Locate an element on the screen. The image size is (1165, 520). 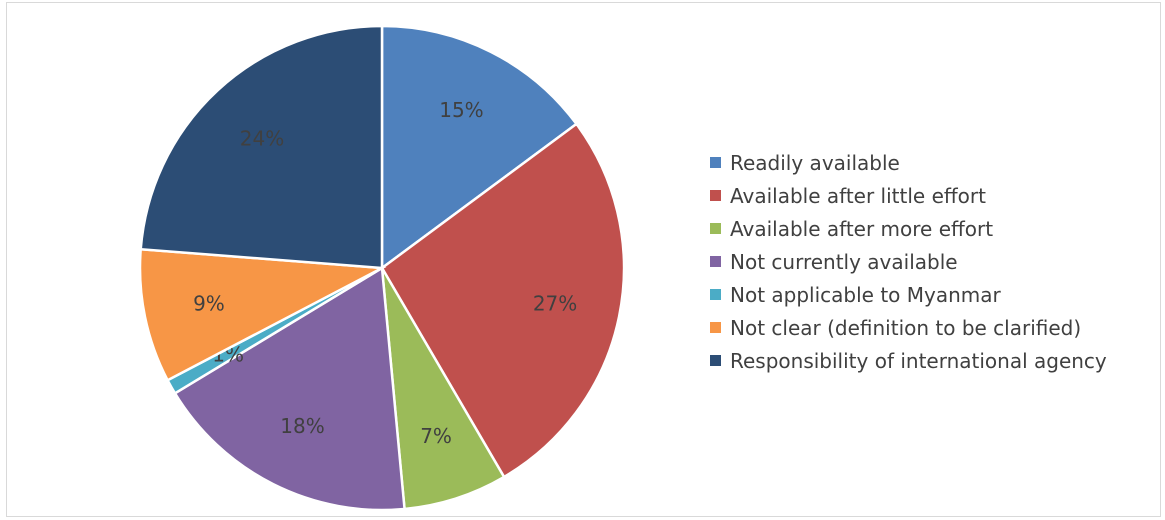
legend-item: Not currently available is located at coordinates (908, 261).